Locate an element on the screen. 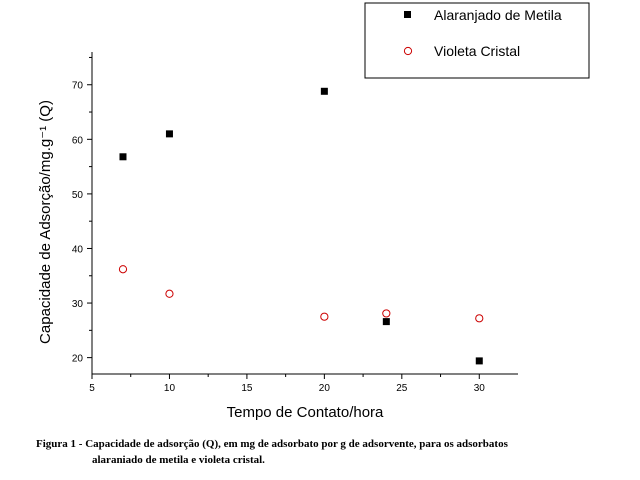 This screenshot has height=480, width=640. x-tick-label: 15 is located at coordinates (247, 388).